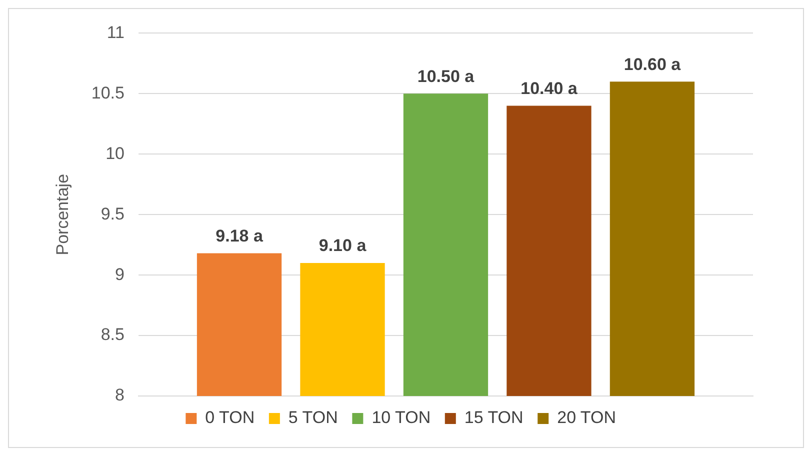  Describe the element at coordinates (586, 418) in the screenshot. I see `legend-label: 20 TON` at that location.